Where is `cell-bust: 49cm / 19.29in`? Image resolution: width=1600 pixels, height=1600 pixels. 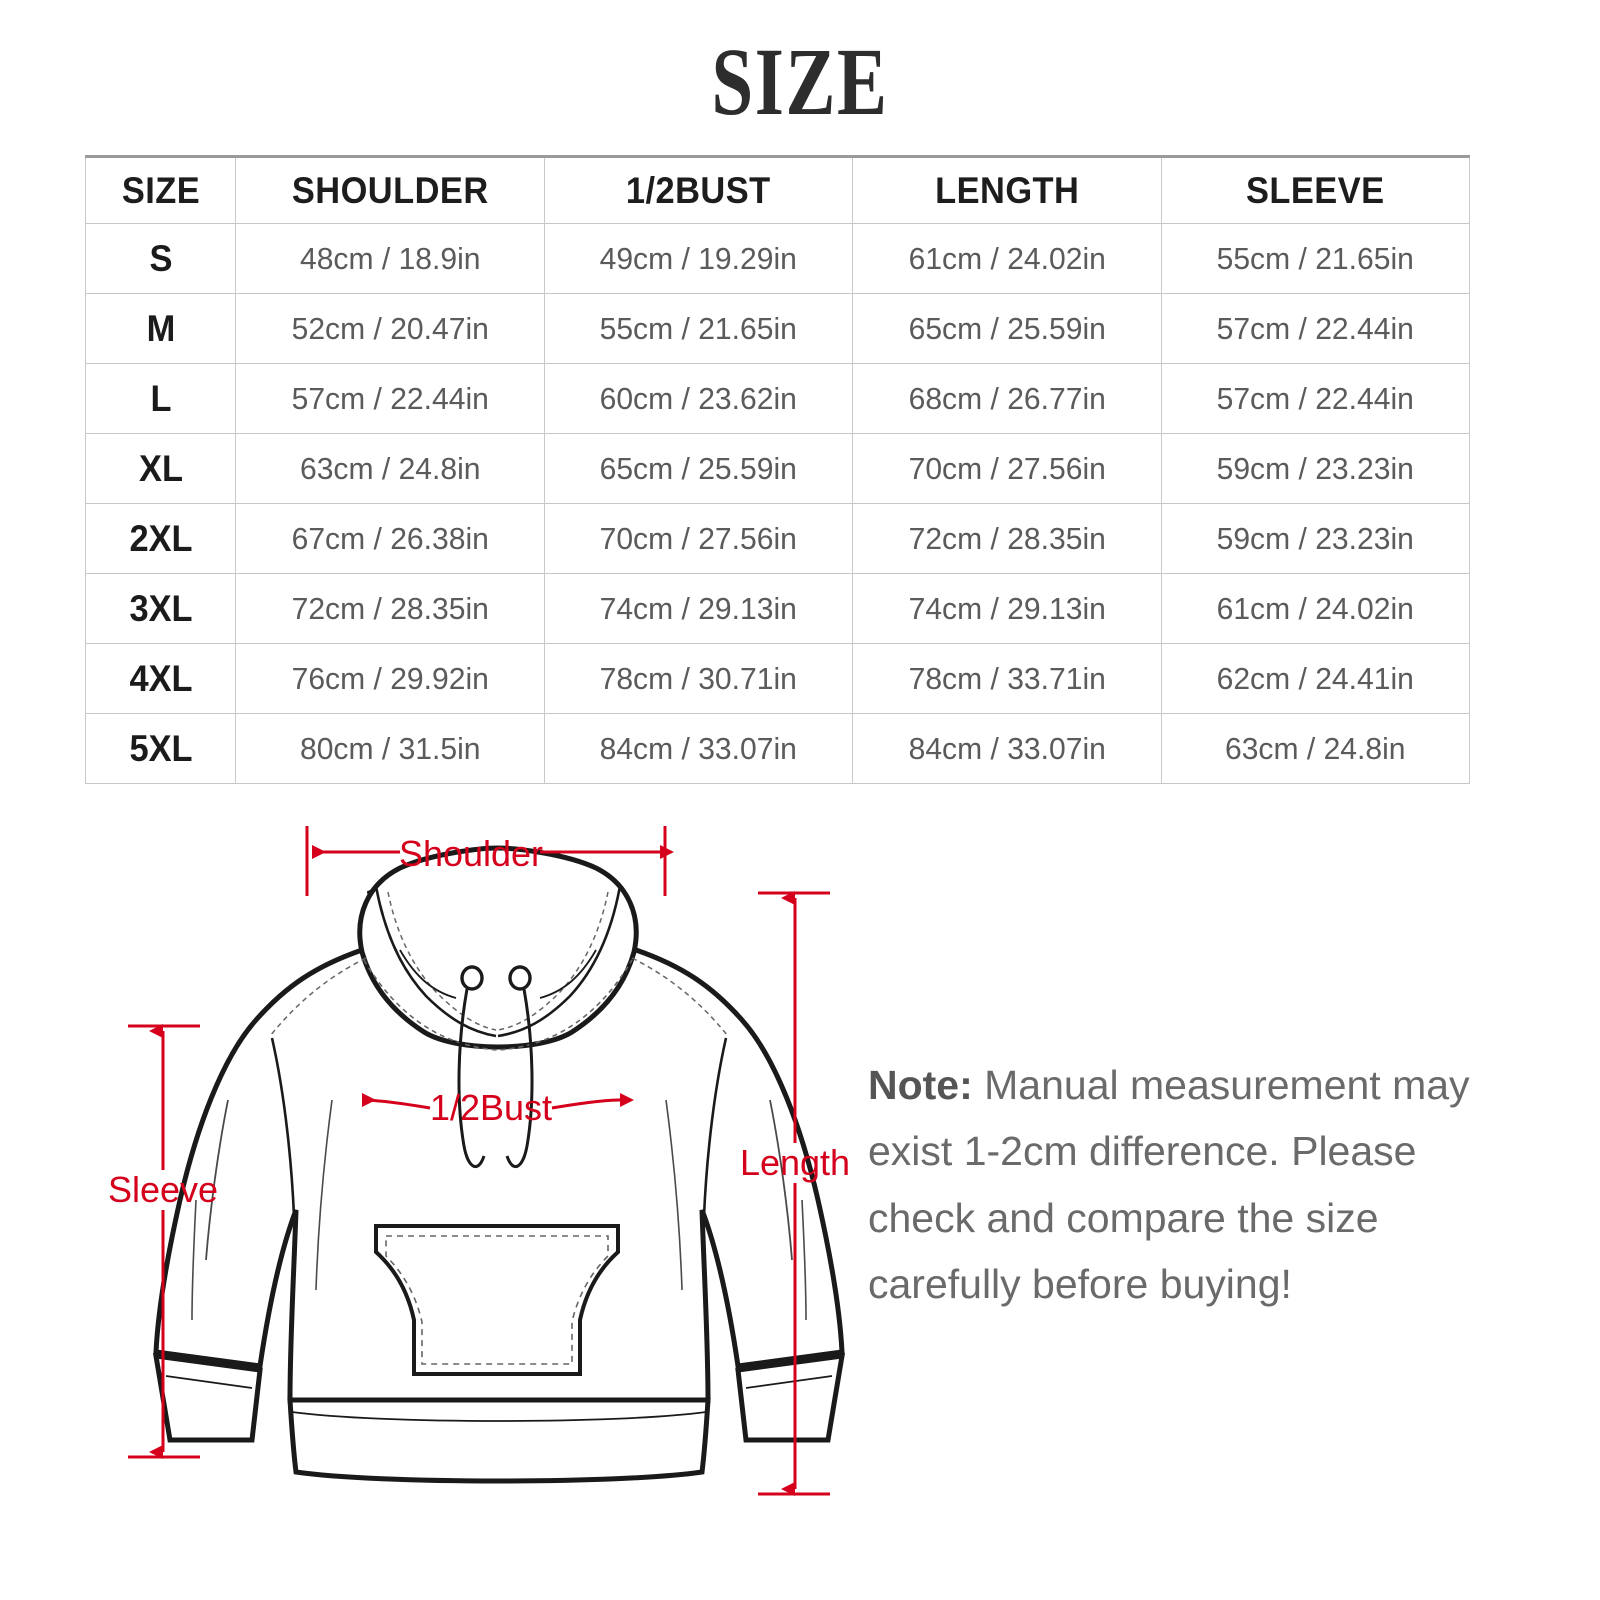 cell-bust: 49cm / 19.29in is located at coordinates (698, 258).